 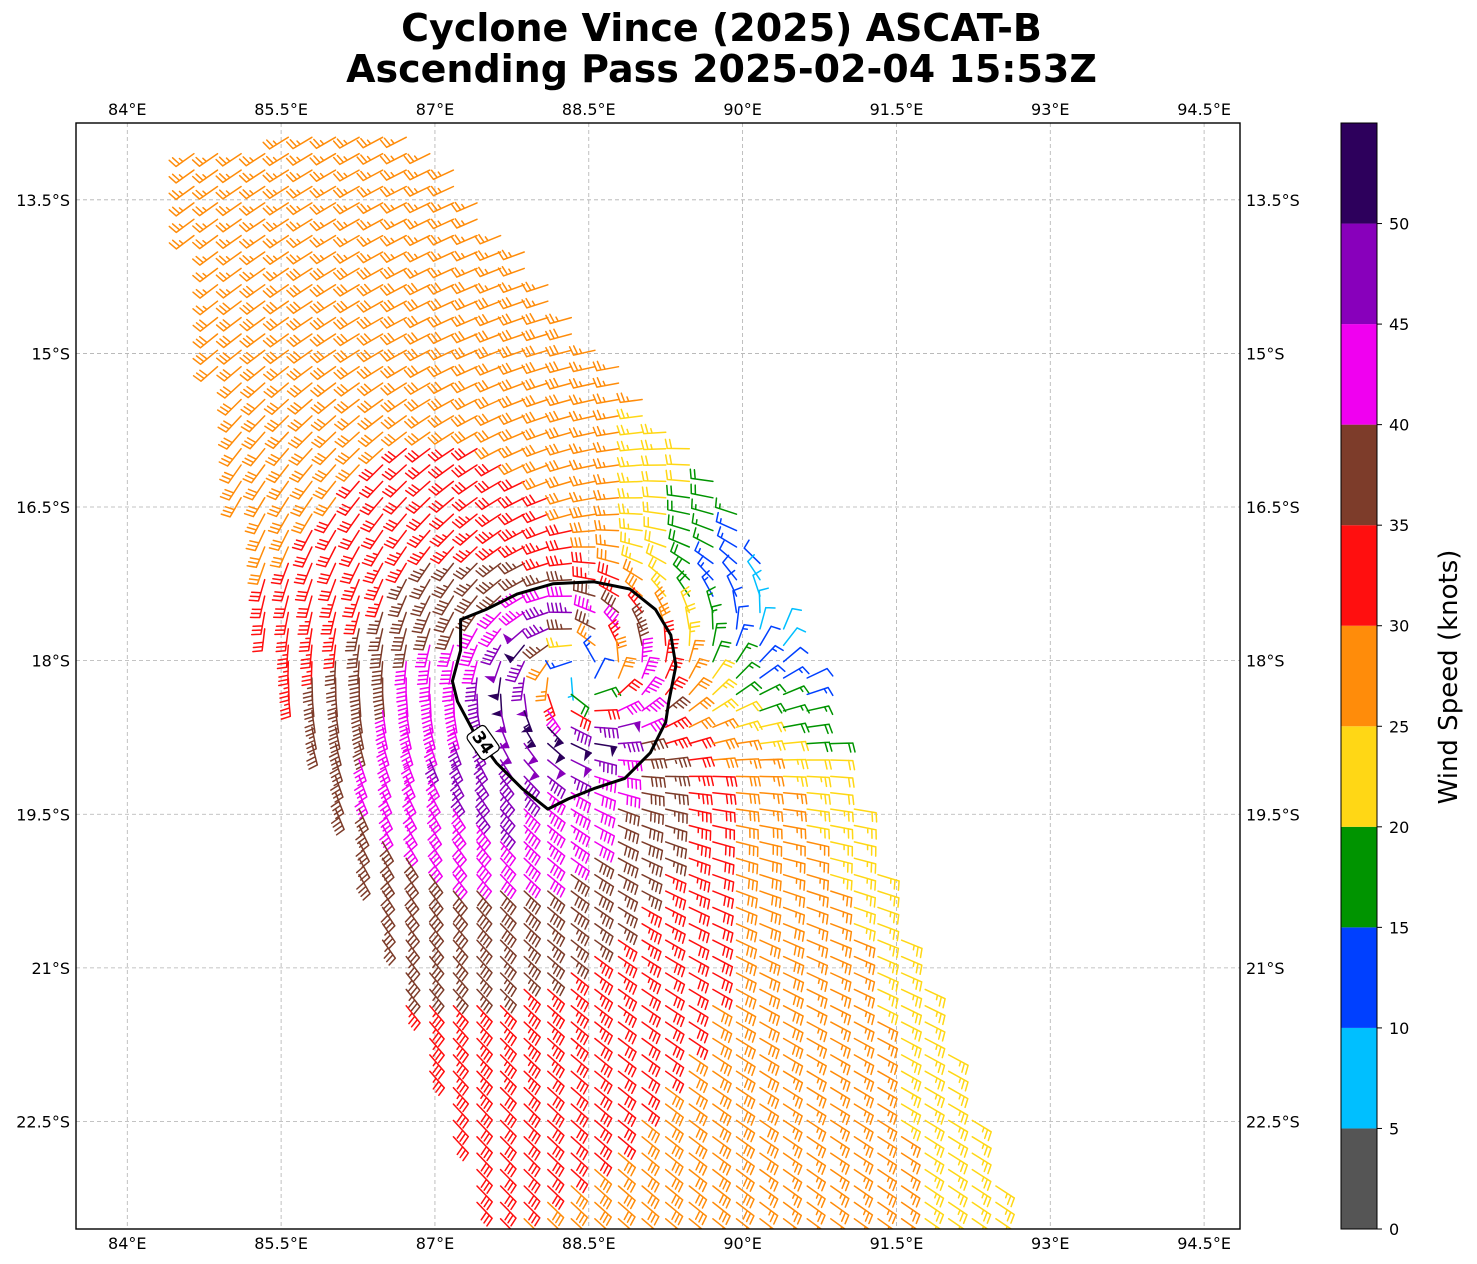 I want to click on lat-tick-label-left: 15°S, so click(x=50, y=353).